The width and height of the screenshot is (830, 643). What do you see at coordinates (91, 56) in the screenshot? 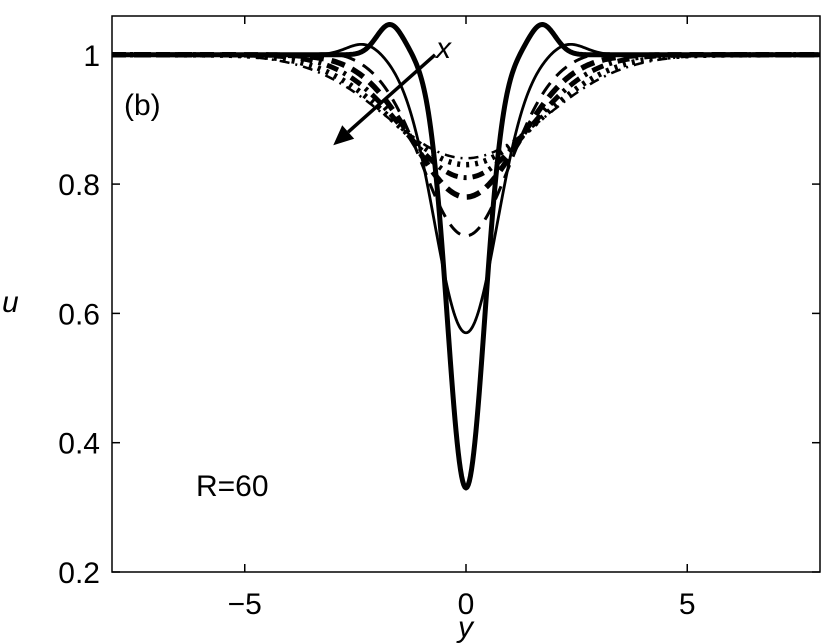
I see `y-tick-label: 1` at bounding box center [91, 56].